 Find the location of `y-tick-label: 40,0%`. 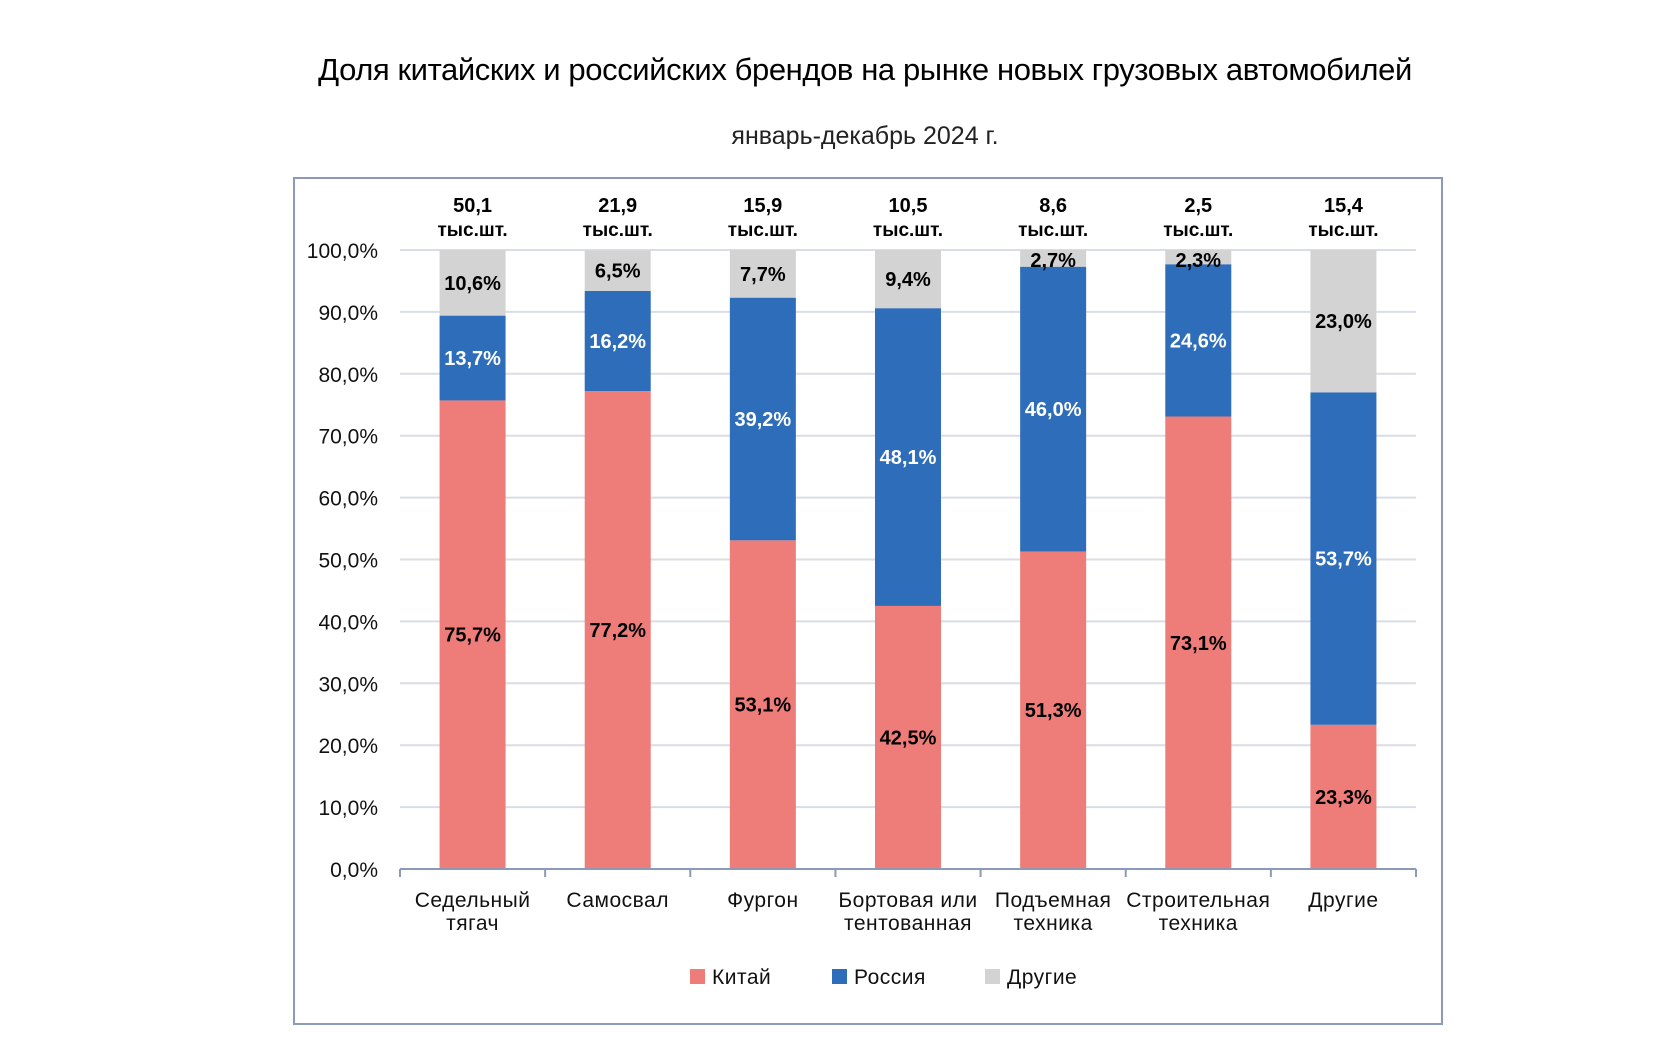

y-tick-label: 40,0% is located at coordinates (348, 622).